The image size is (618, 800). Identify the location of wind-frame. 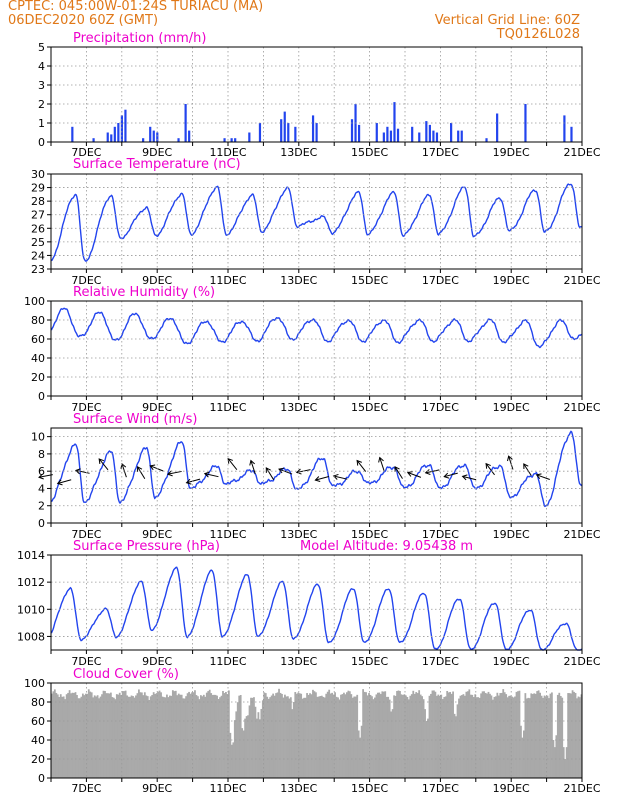
(316, 475).